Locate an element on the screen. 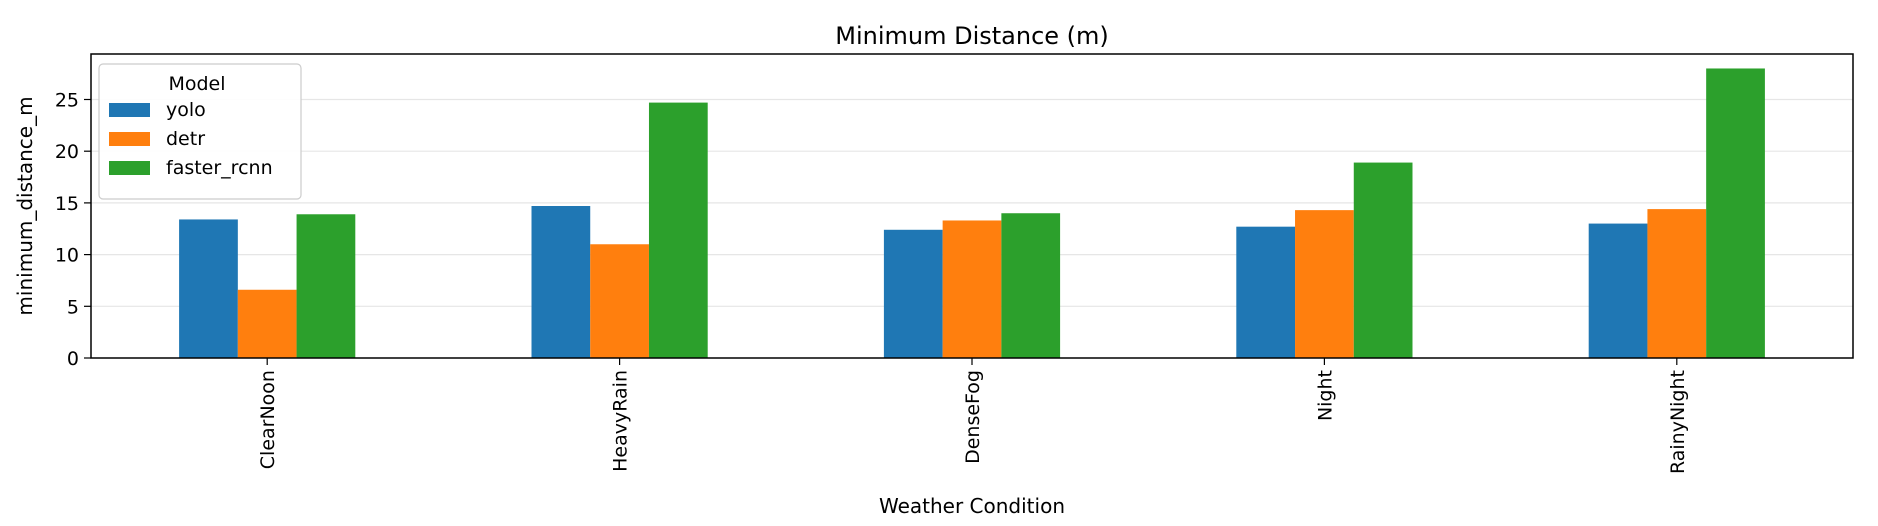  bar-faster_rcnn-HeavyRain is located at coordinates (678, 230).